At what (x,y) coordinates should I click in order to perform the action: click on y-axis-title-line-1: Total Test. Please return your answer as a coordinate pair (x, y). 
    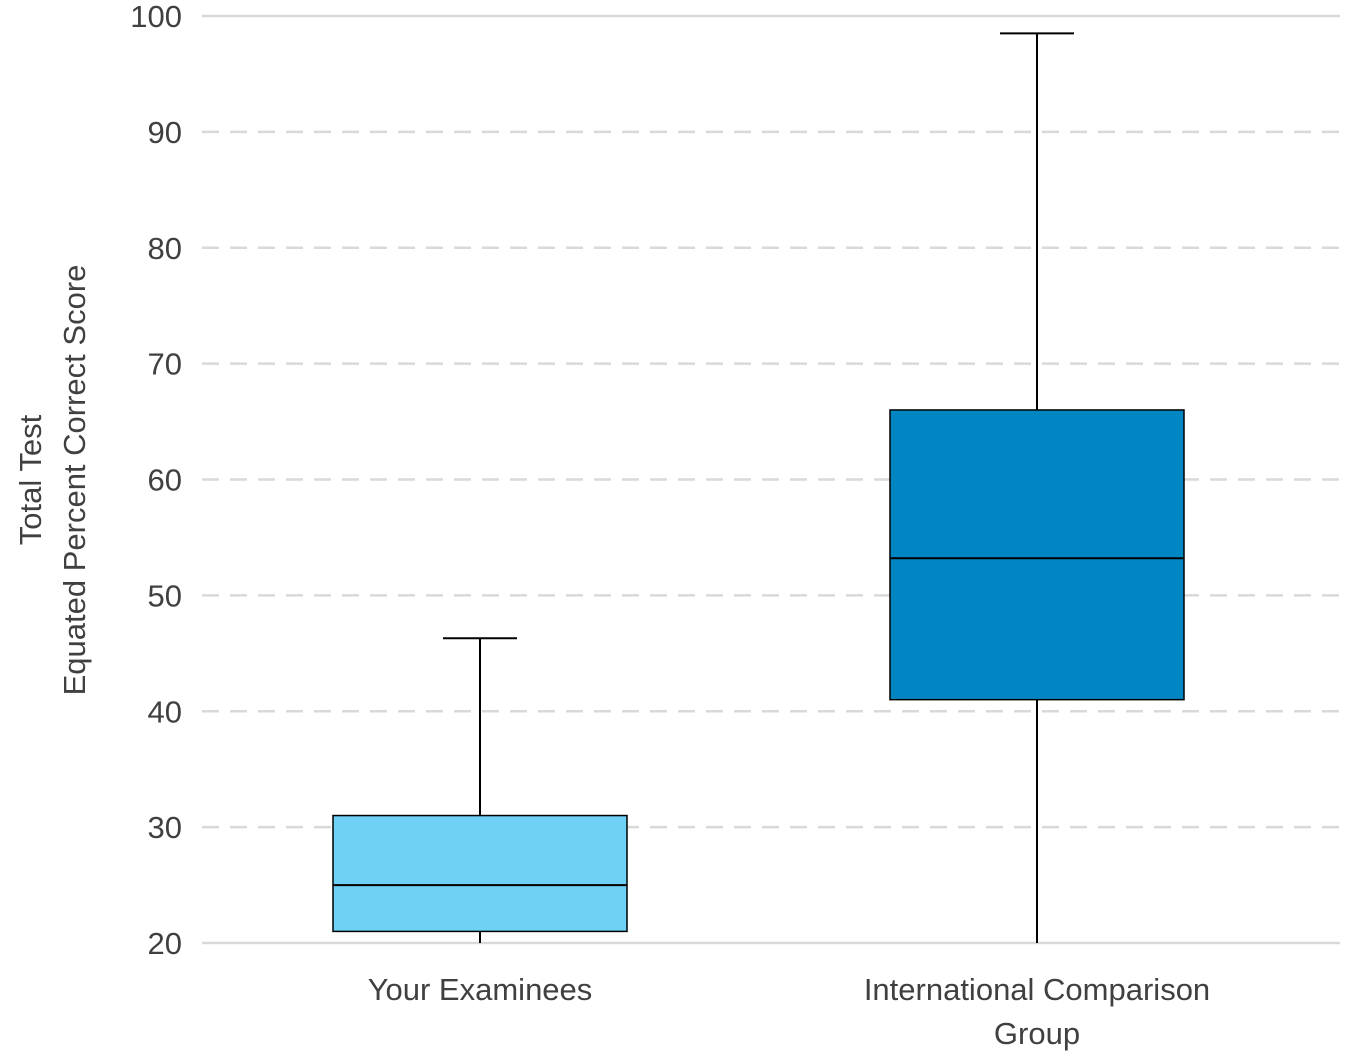
    Looking at the image, I should click on (30, 479).